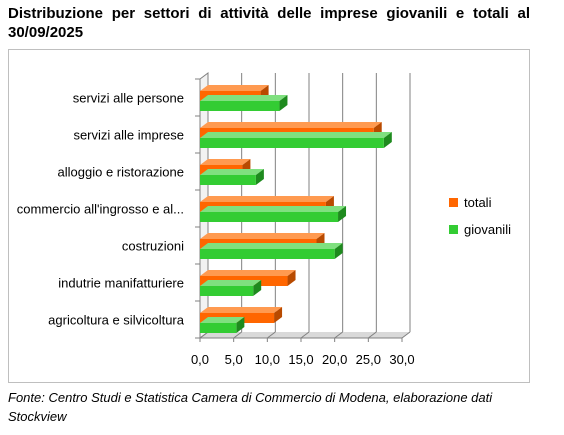 The height and width of the screenshot is (435, 564). I want to click on x-tick-label: 30,0, so click(401, 359).